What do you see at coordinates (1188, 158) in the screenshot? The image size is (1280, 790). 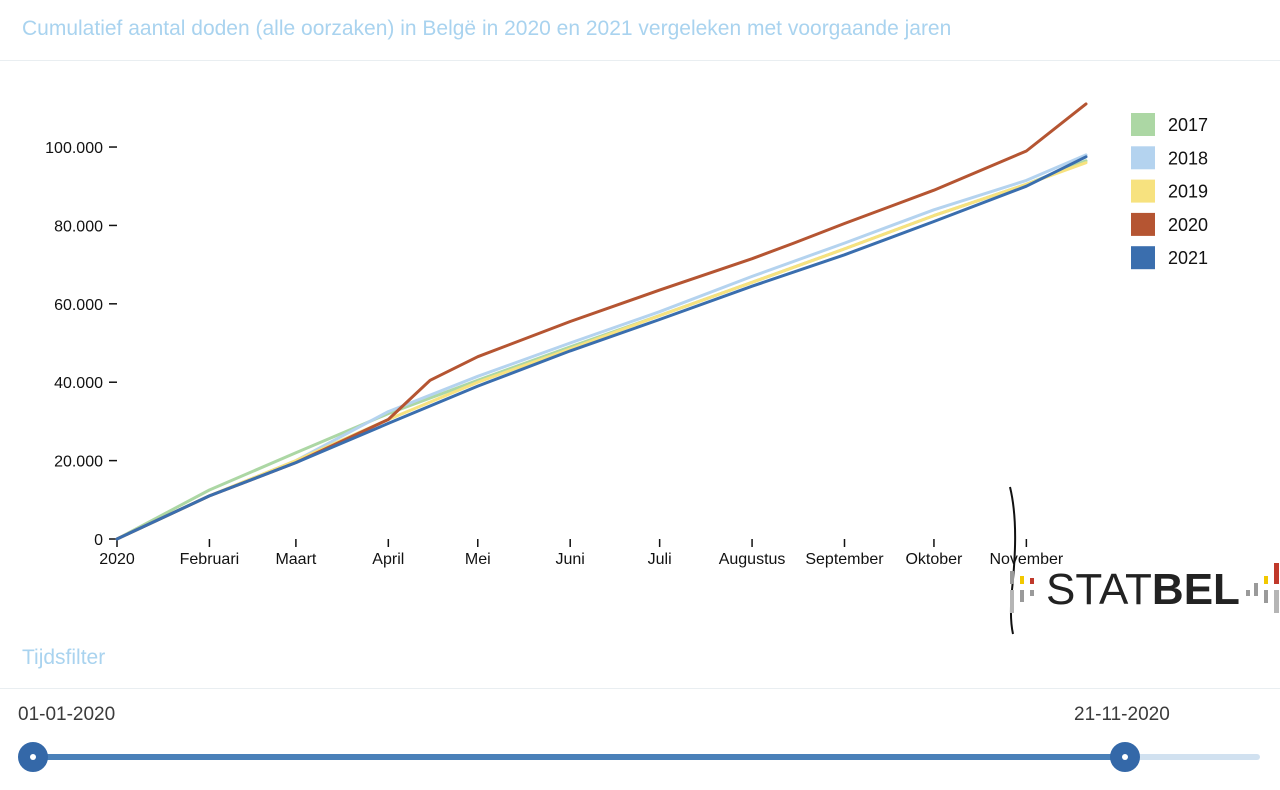 I see `legend-label-2018: 2018` at bounding box center [1188, 158].